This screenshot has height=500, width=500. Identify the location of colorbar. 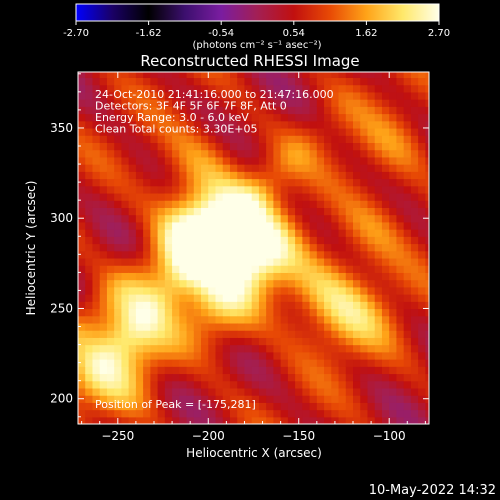
(257, 12).